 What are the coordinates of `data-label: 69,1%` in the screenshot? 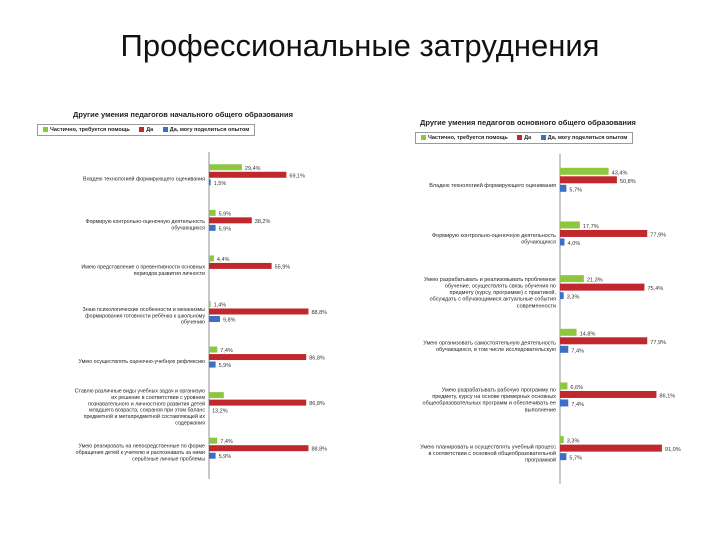 It's located at (297, 176).